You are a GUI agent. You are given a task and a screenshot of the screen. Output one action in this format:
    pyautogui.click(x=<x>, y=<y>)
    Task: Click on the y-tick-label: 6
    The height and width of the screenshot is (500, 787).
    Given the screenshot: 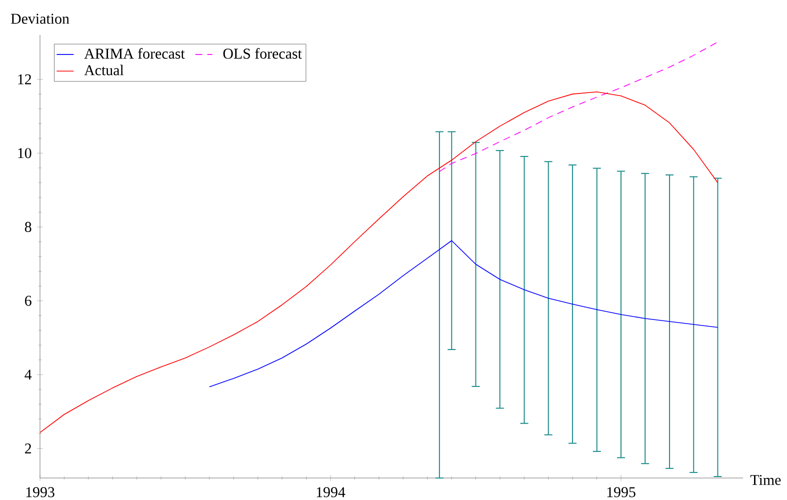 What is the action you would take?
    pyautogui.click(x=28, y=301)
    